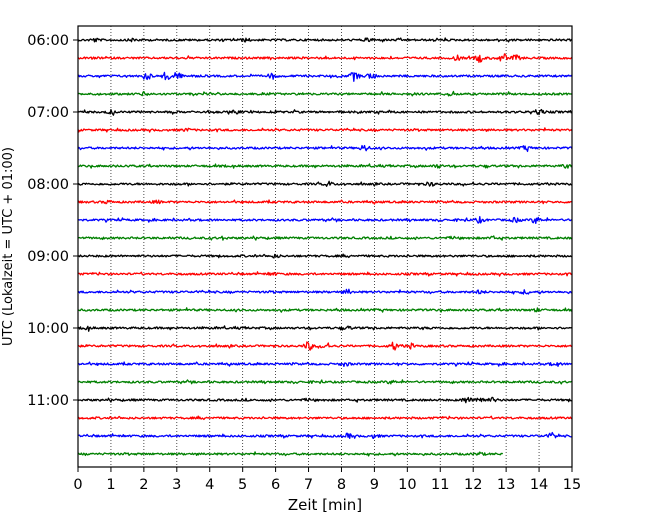 Image resolution: width=650 pixels, height=520 pixels. What do you see at coordinates (110, 485) in the screenshot?
I see `x-tick-label: 1` at bounding box center [110, 485].